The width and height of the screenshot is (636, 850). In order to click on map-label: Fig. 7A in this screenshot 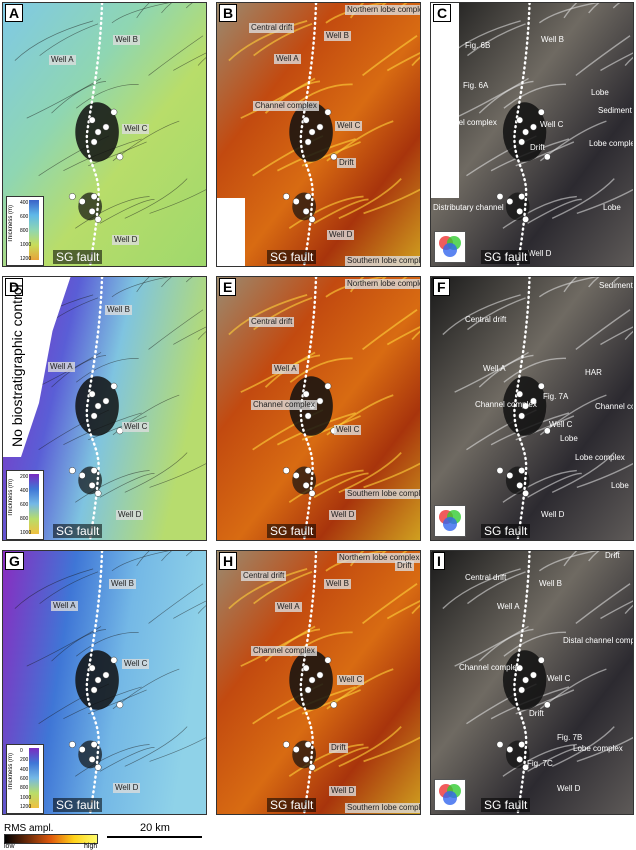, I will do `click(556, 396)`.